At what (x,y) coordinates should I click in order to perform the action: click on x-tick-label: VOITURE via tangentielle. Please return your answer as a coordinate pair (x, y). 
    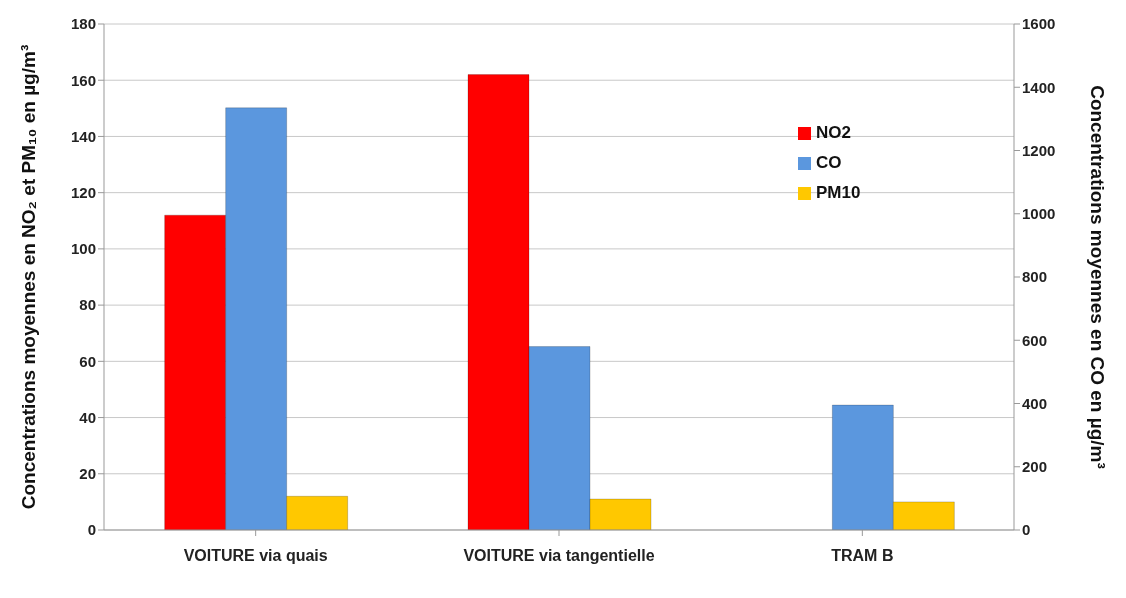
    Looking at the image, I should click on (559, 556).